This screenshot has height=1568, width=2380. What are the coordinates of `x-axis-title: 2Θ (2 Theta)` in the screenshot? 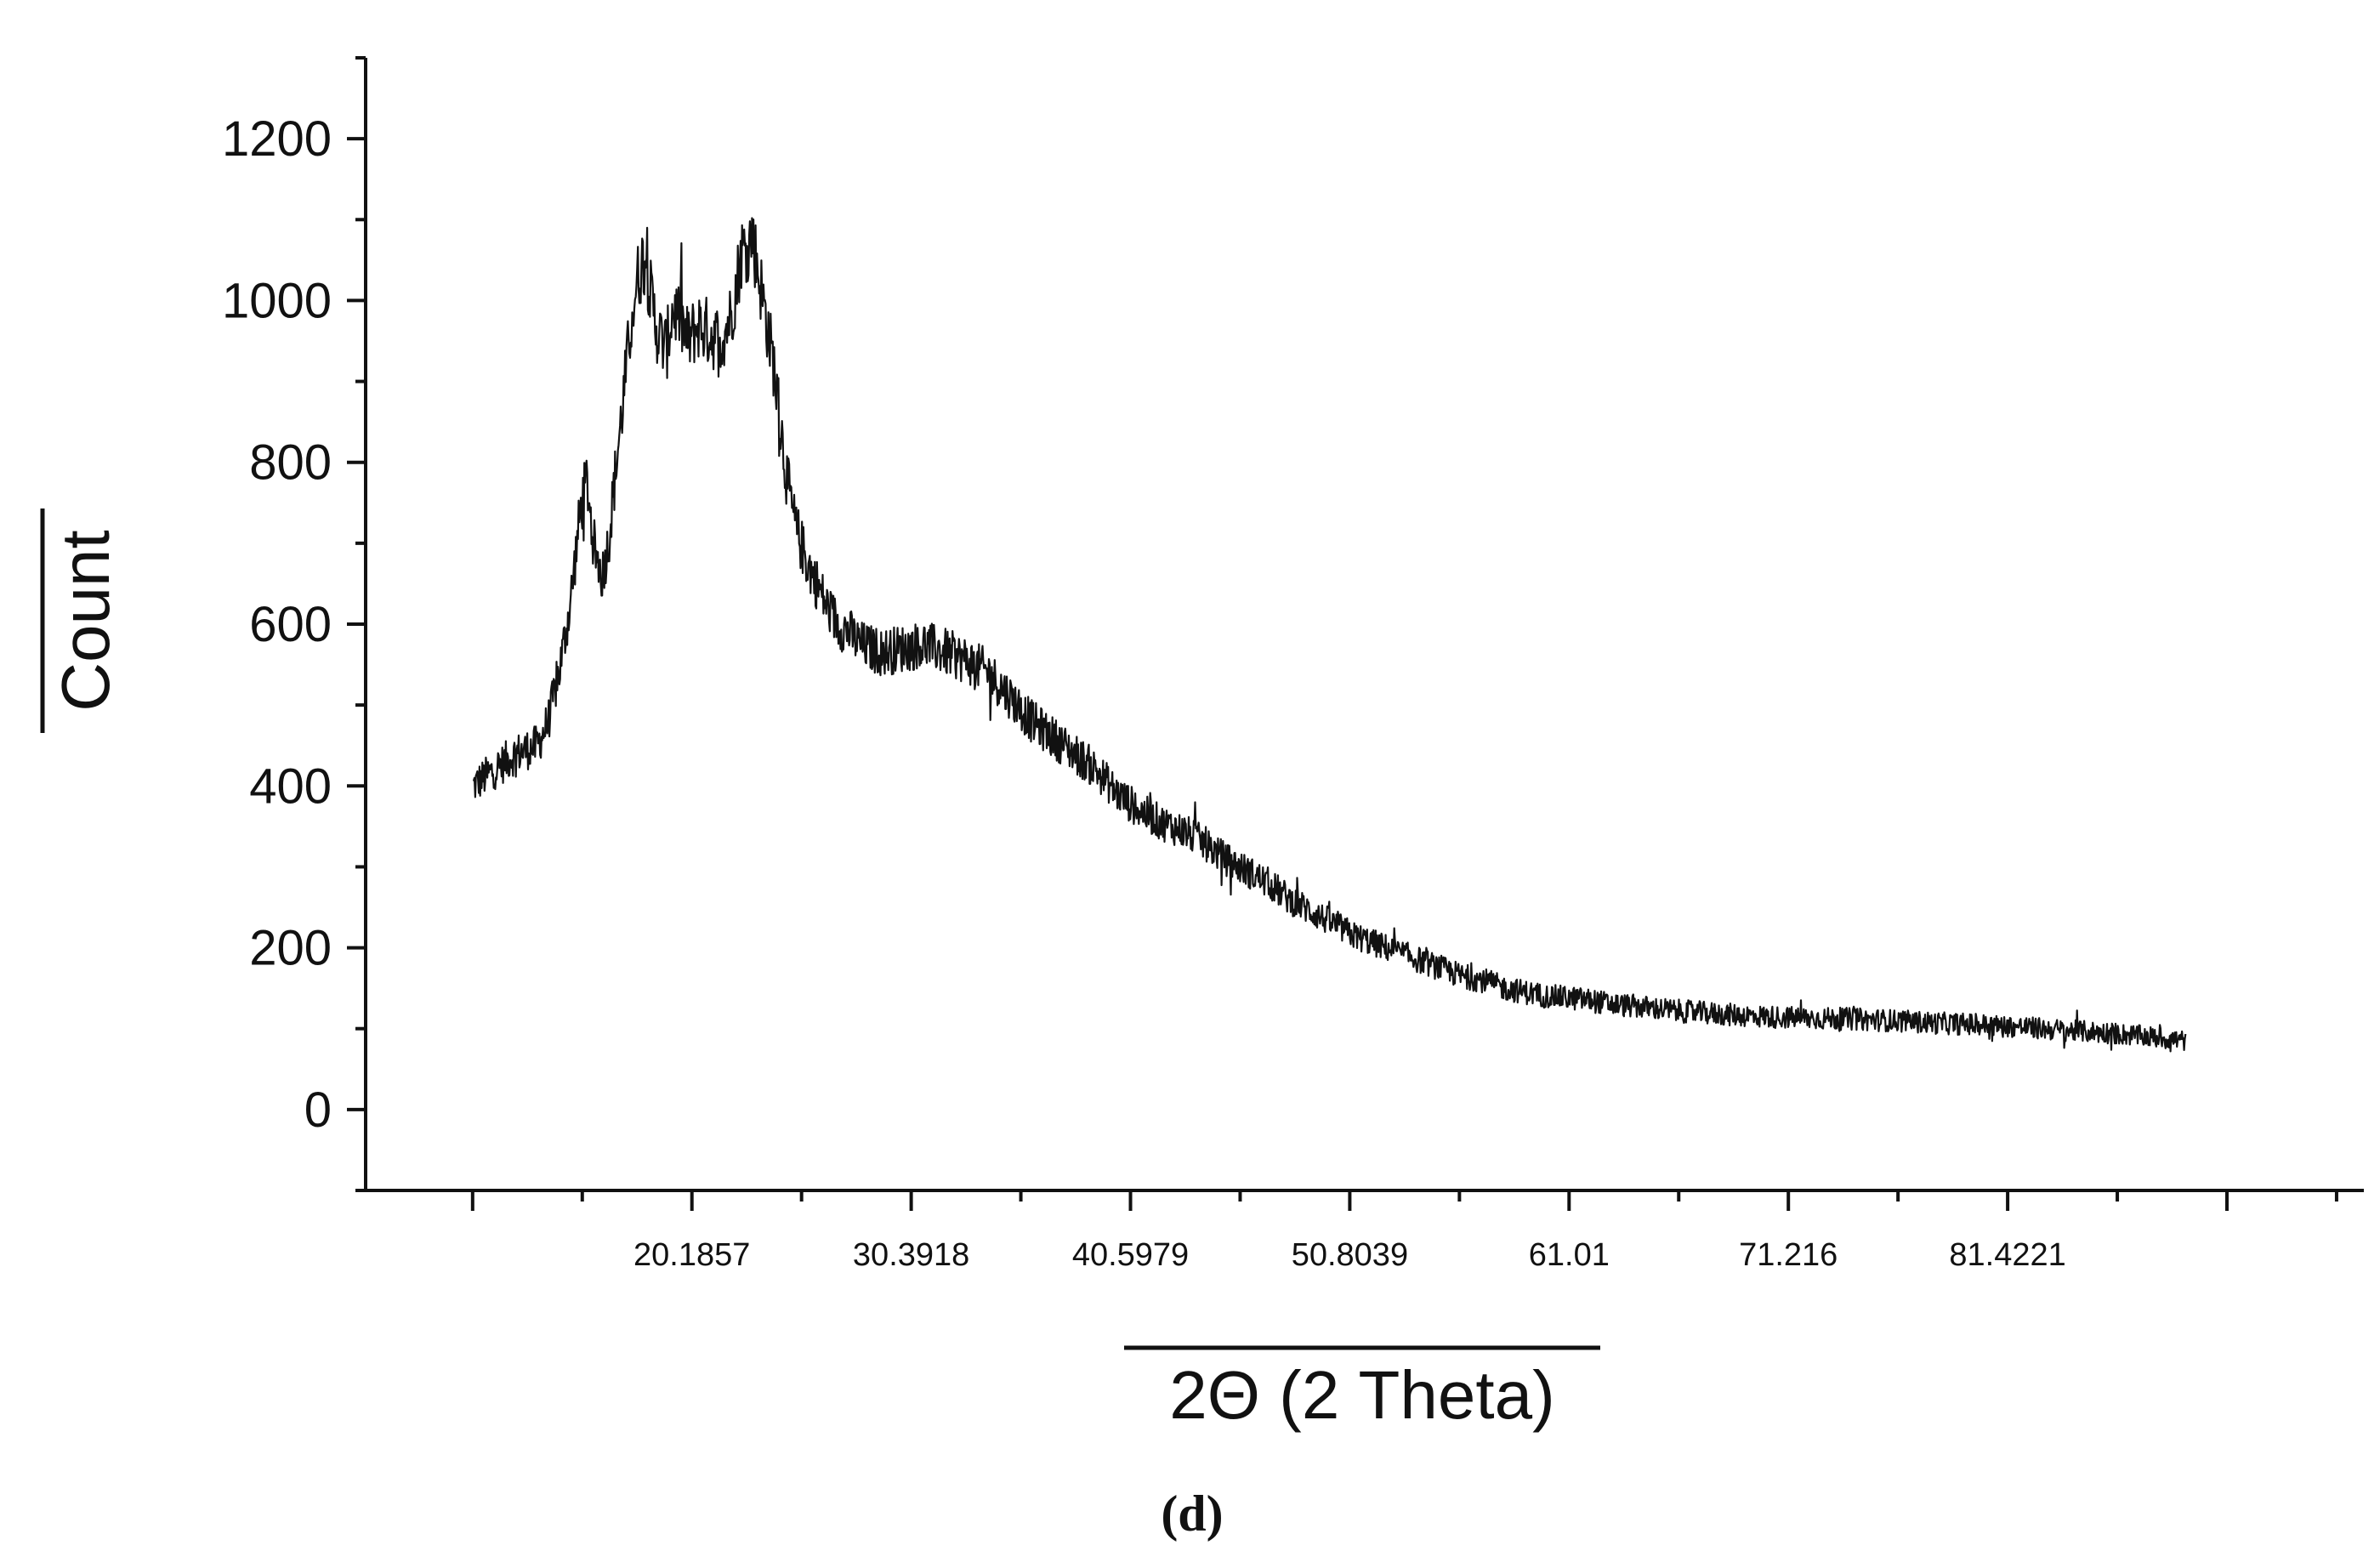 It's located at (1362, 1395).